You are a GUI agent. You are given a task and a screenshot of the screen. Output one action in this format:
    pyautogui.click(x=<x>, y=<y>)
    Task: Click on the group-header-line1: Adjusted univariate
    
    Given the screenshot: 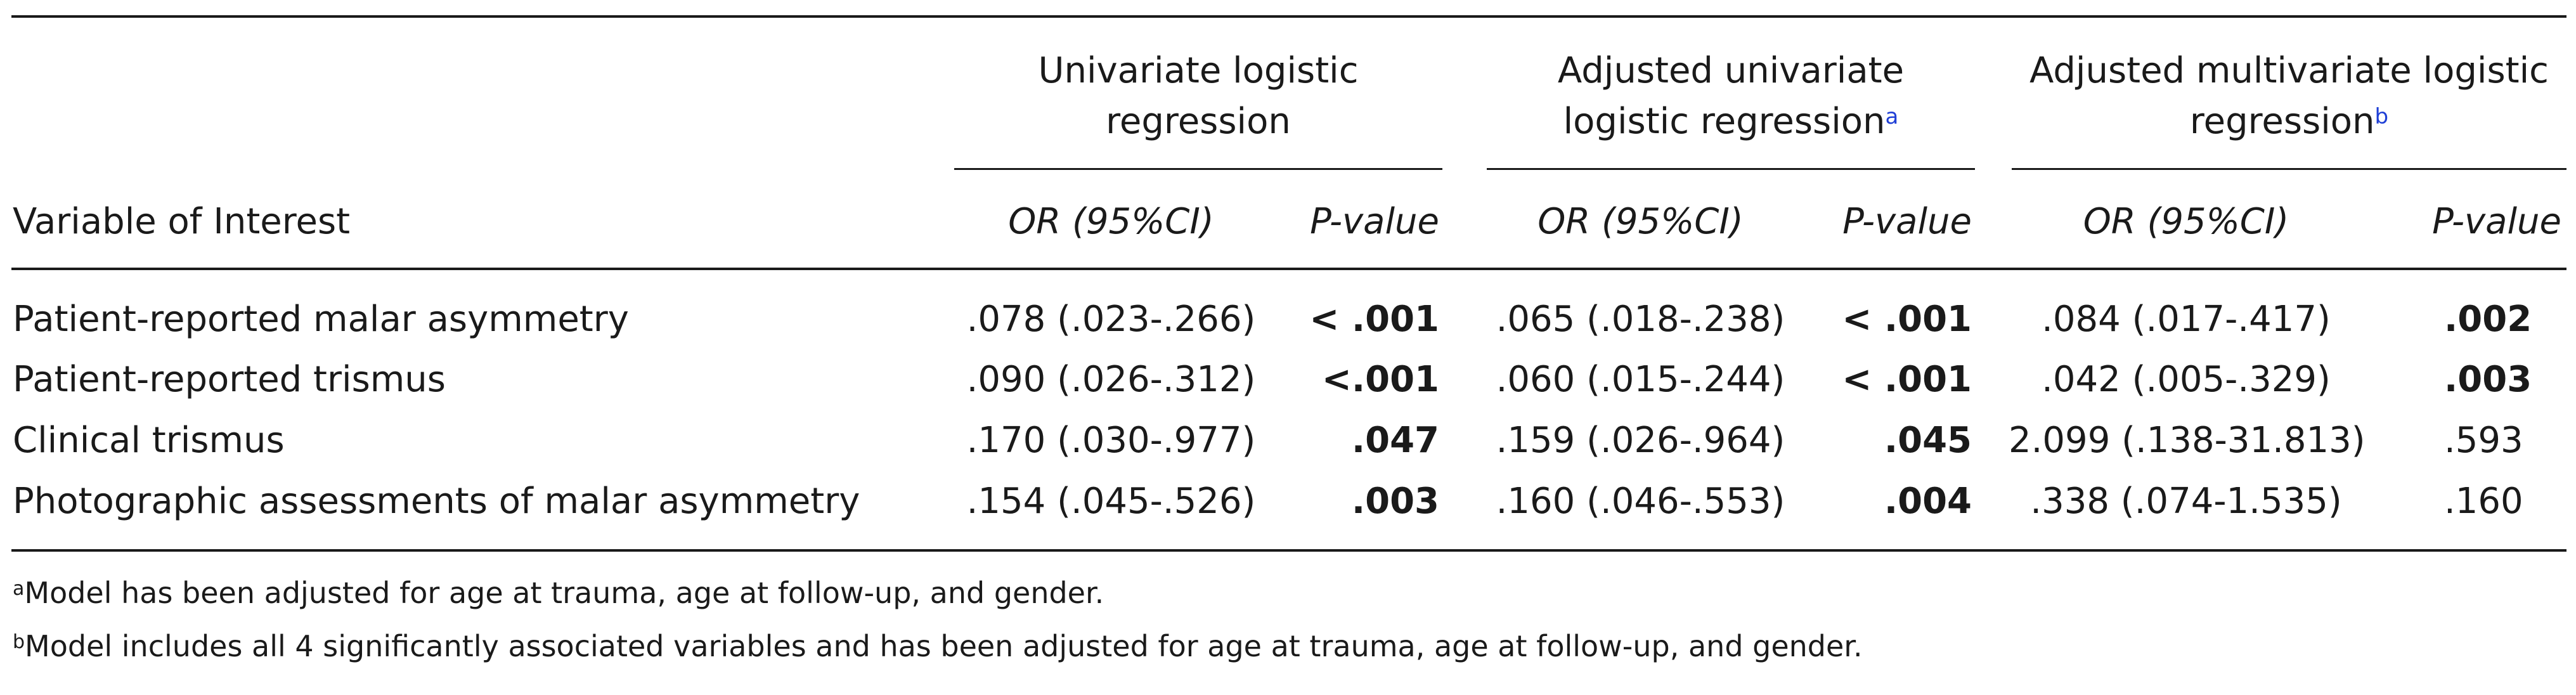 What is the action you would take?
    pyautogui.click(x=1731, y=70)
    